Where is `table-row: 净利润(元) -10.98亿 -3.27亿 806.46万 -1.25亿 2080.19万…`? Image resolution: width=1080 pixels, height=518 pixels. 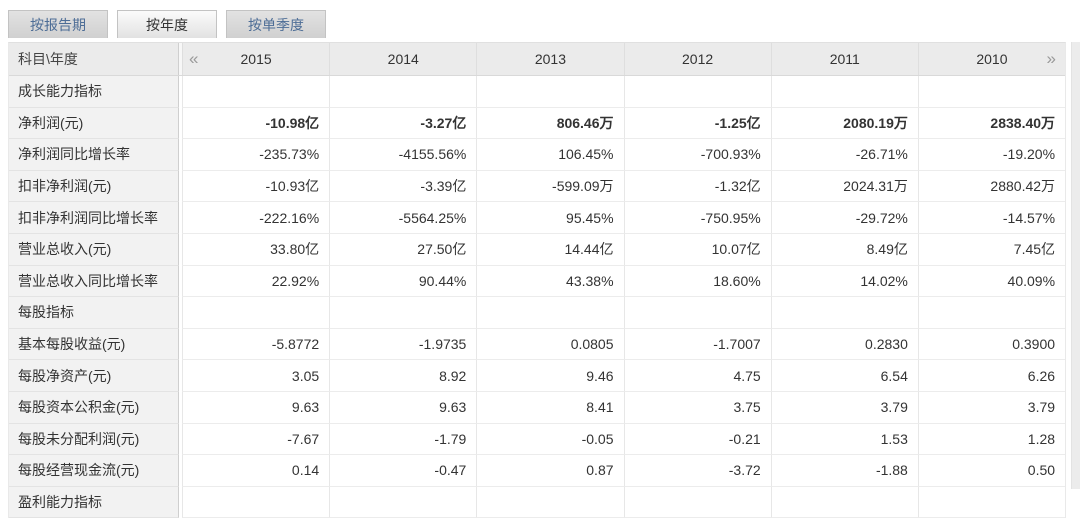
table-row: 净利润(元) -10.98亿 -3.27亿 806.46万 -1.25亿 2080.19万… is located at coordinates (537, 123).